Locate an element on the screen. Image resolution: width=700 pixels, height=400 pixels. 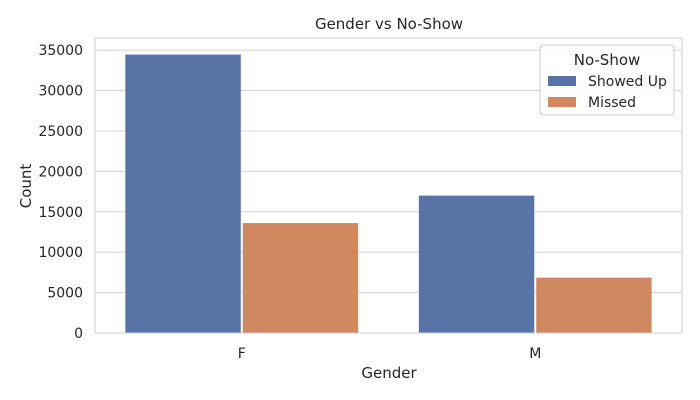
legend-title: No-Show is located at coordinates (607, 60).